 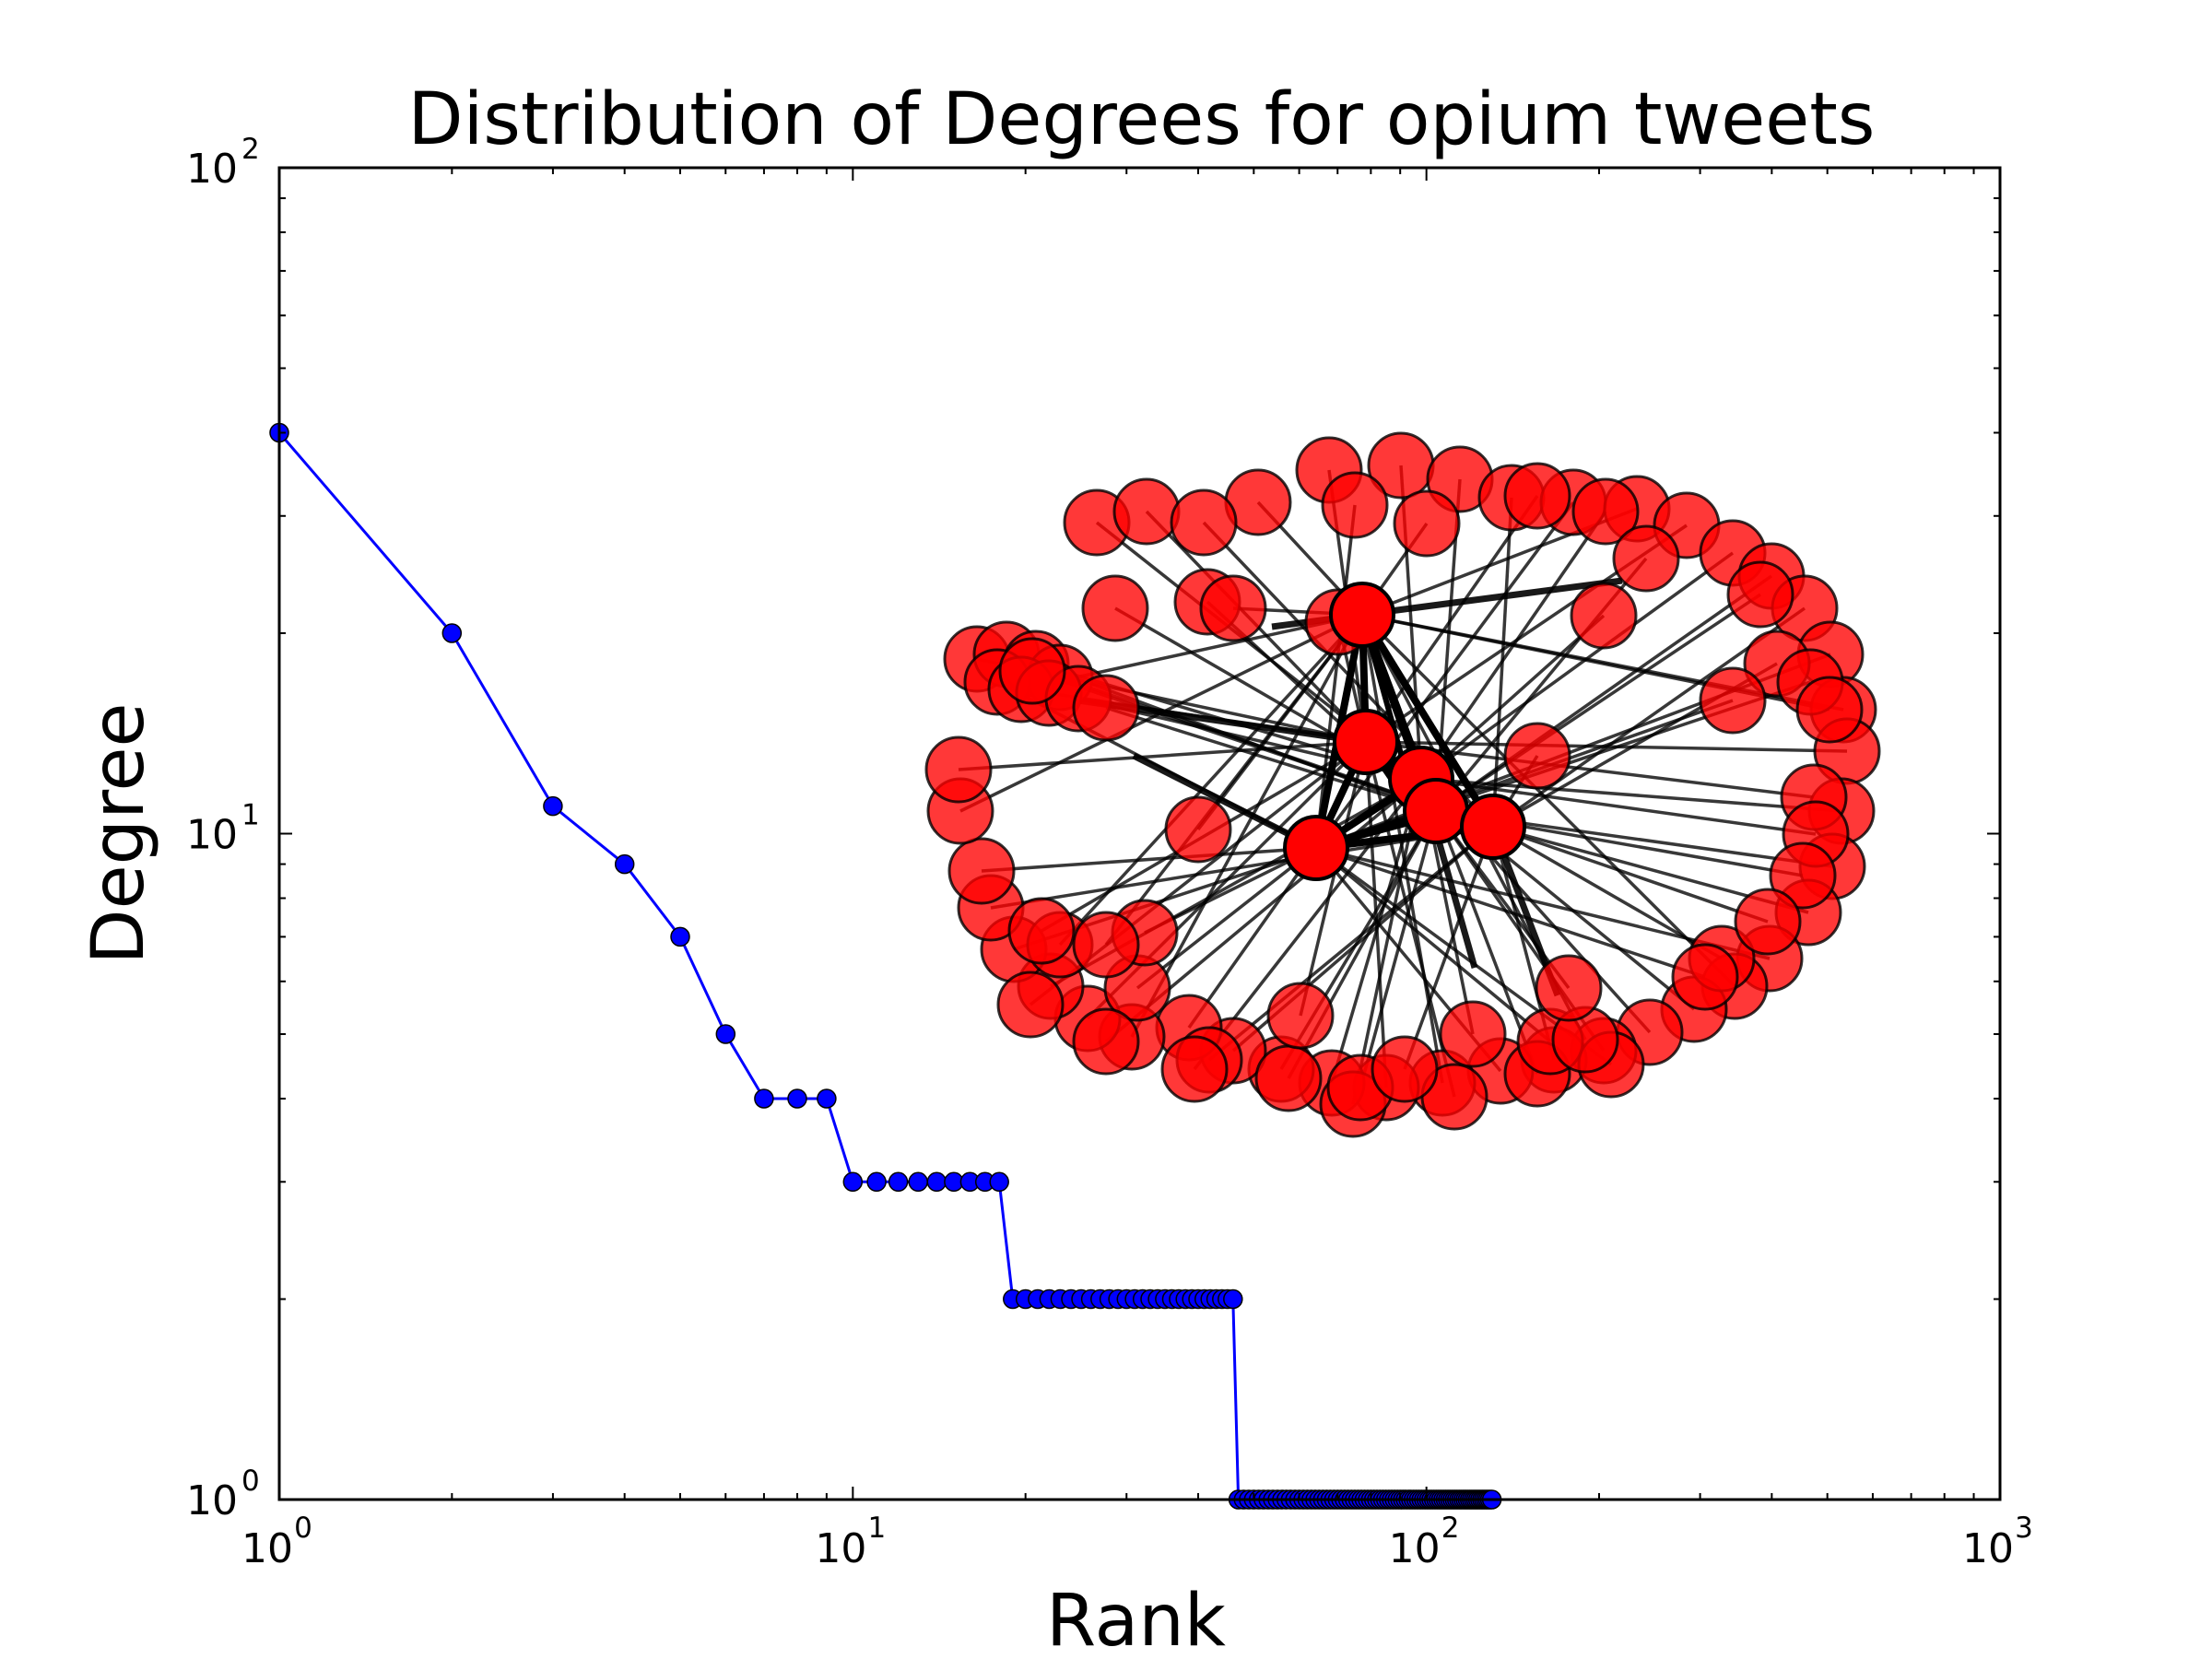 I want to click on y-axis-label: Degree, so click(x=118, y=834).